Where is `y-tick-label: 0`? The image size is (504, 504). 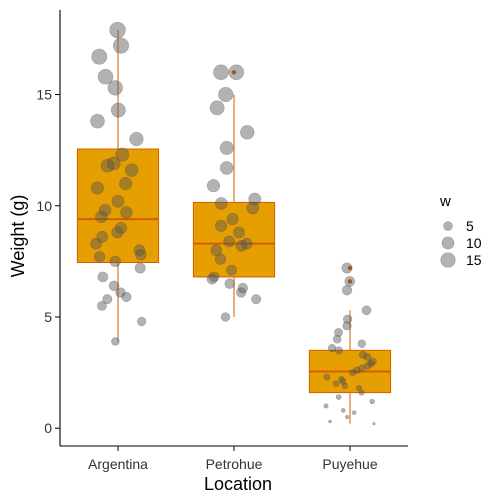
y-tick-label: 0 is located at coordinates (48, 428).